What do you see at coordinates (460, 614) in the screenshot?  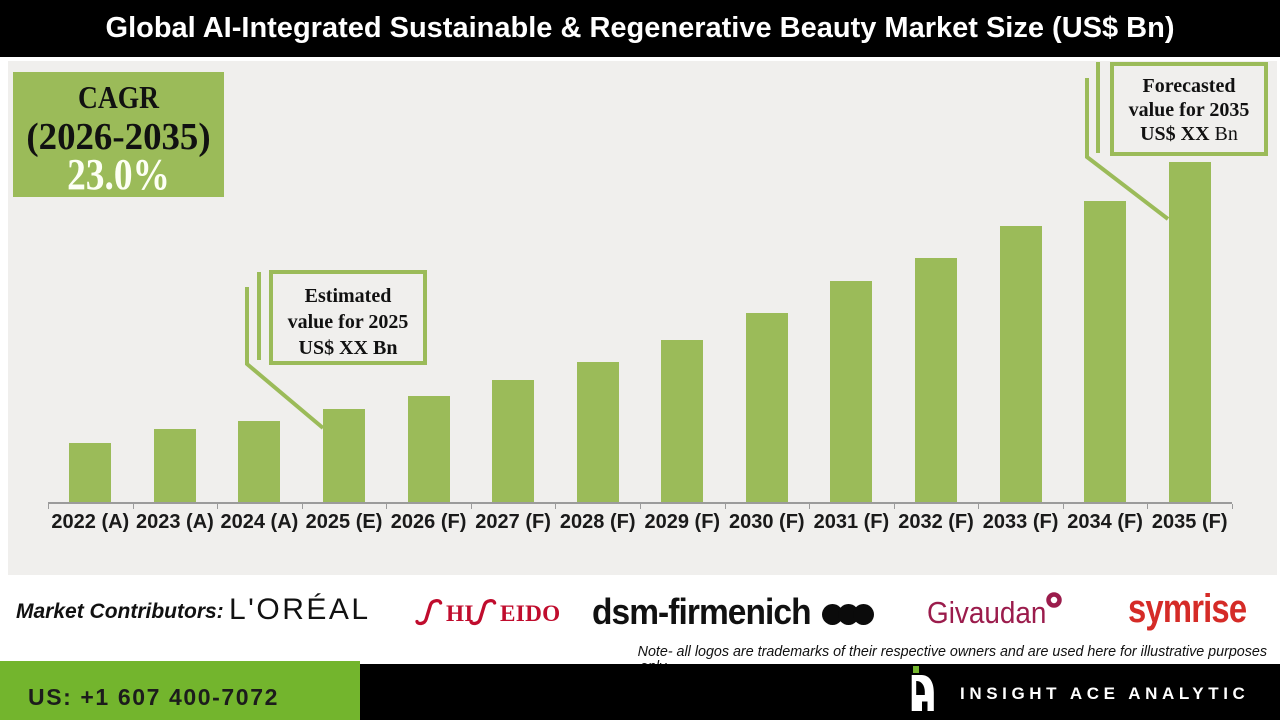 I see `svg-text: HI` at bounding box center [460, 614].